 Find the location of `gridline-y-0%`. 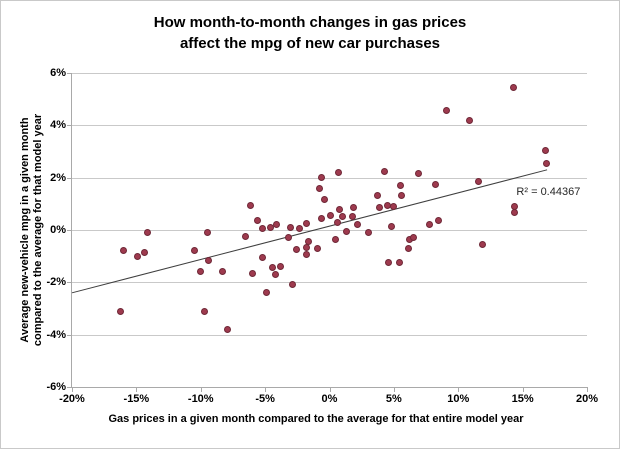

gridline-y-0% is located at coordinates (329, 230).